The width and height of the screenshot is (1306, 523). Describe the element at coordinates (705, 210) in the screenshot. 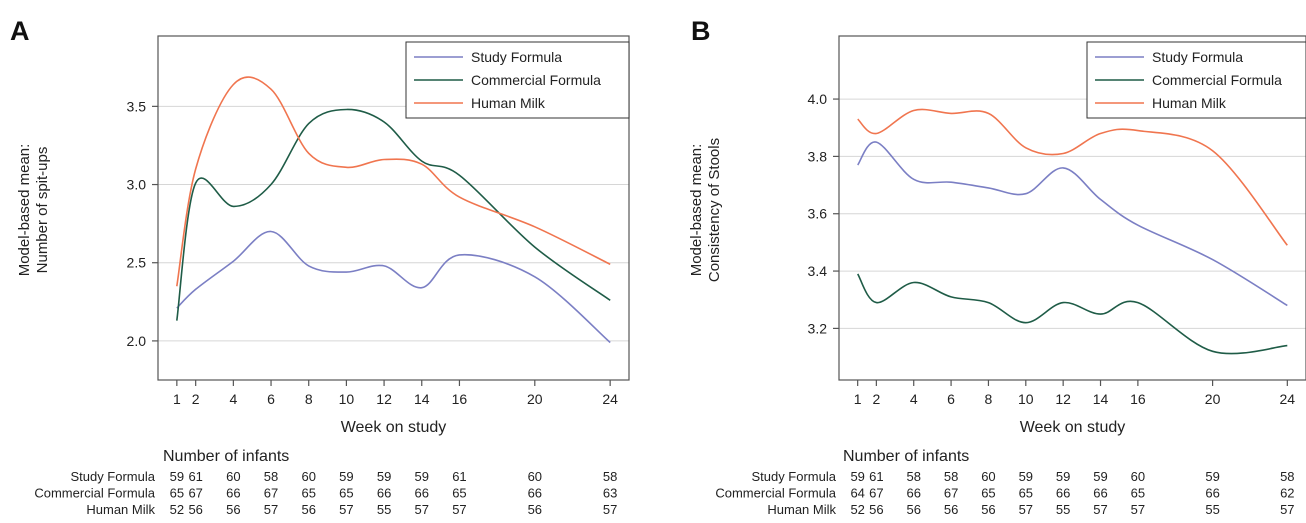

I see `y-axis-label: Model-based mean:Consistency of Stools` at that location.